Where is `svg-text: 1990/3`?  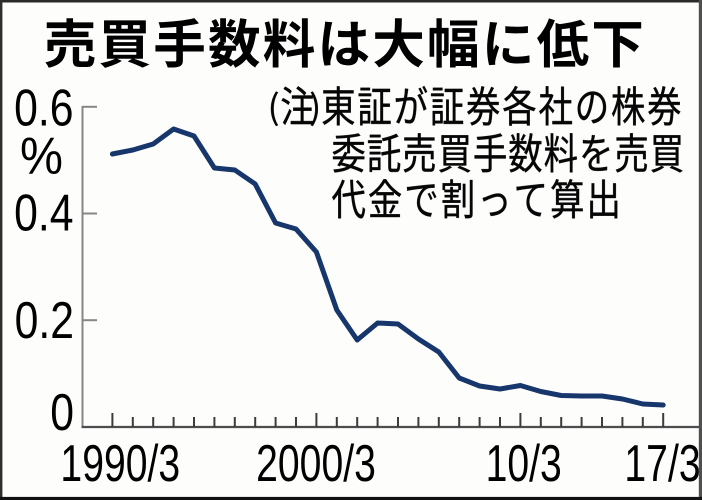
svg-text: 1990/3 is located at coordinates (120, 462).